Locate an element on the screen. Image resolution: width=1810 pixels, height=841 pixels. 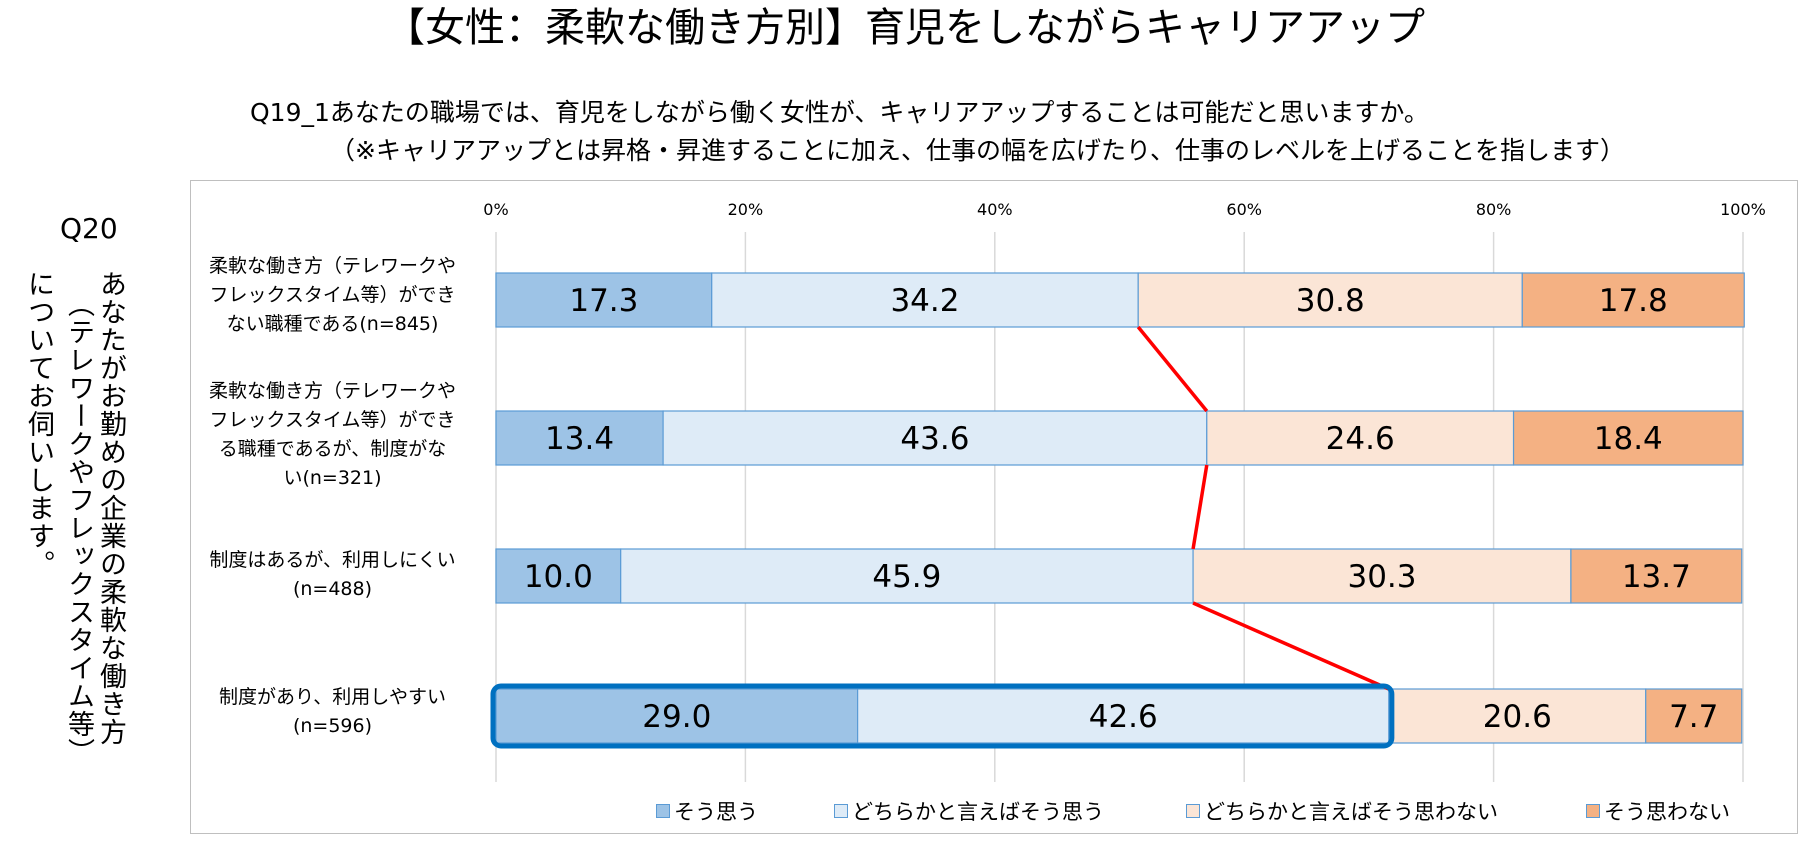
data-label: 18.4 is located at coordinates (1628, 439).